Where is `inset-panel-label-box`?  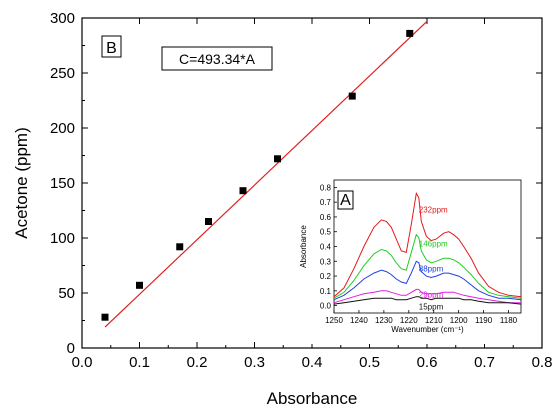 inset-panel-label-box is located at coordinates (345, 200).